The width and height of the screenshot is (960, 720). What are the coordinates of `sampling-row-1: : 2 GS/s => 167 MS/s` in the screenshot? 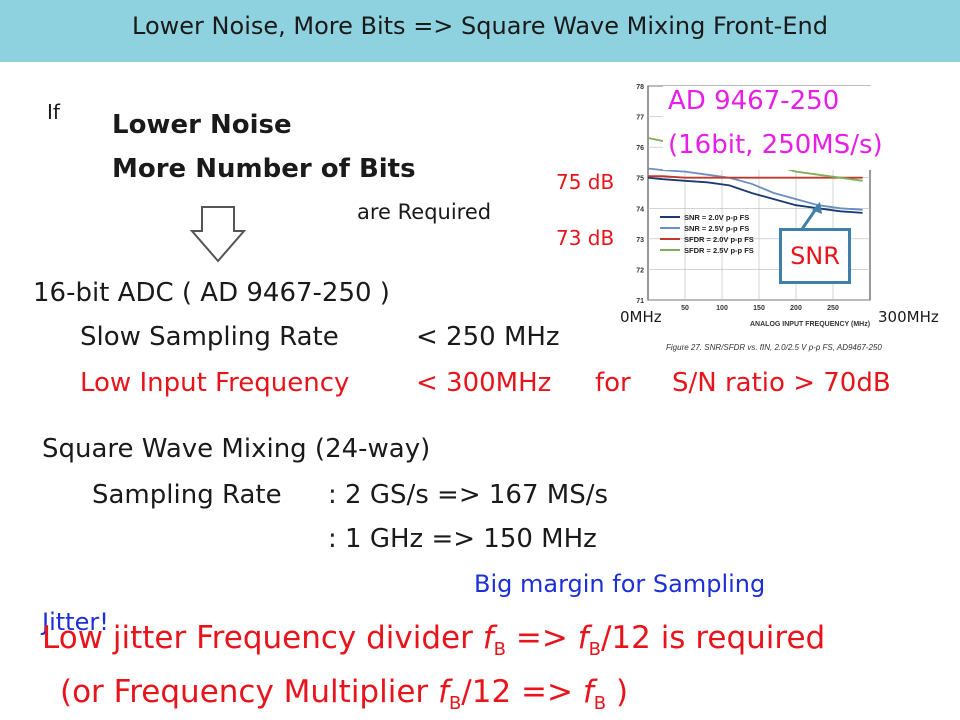 It's located at (468, 495).